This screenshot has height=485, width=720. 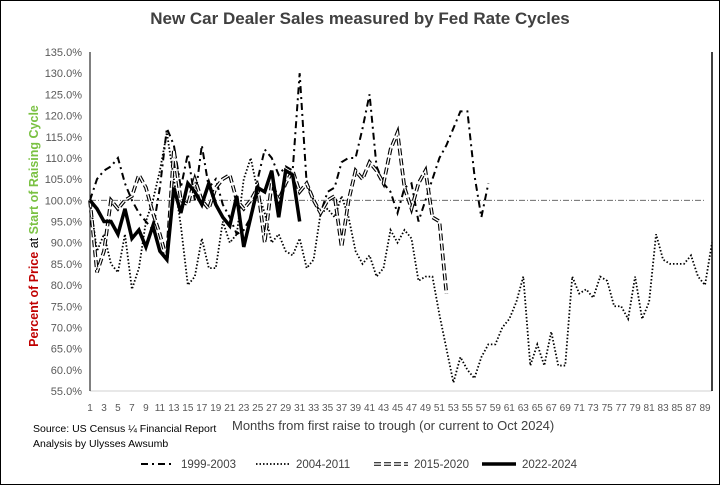 What do you see at coordinates (66, 286) in the screenshot?
I see `y-tick-label: 80.0%` at bounding box center [66, 286].